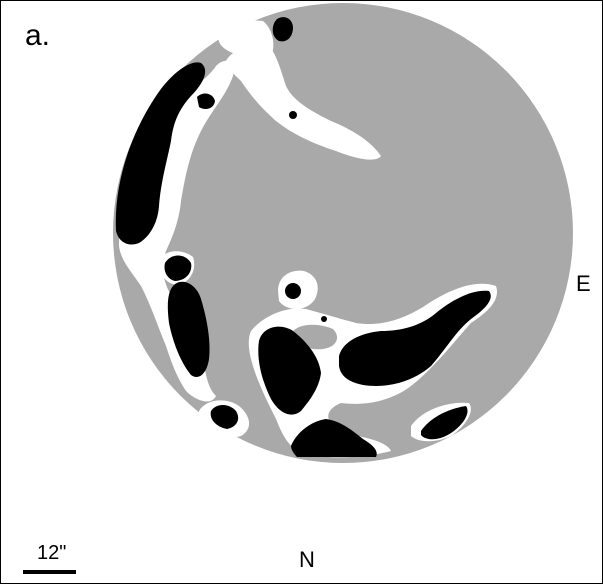  I want to click on north-direction-label: N, so click(307, 559).